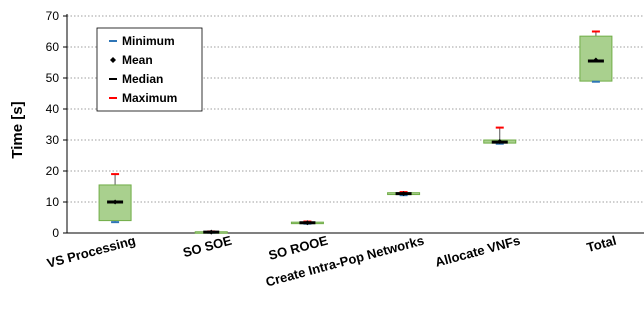 The width and height of the screenshot is (644, 325). I want to click on y-axis-title: Time [s], so click(17, 129).